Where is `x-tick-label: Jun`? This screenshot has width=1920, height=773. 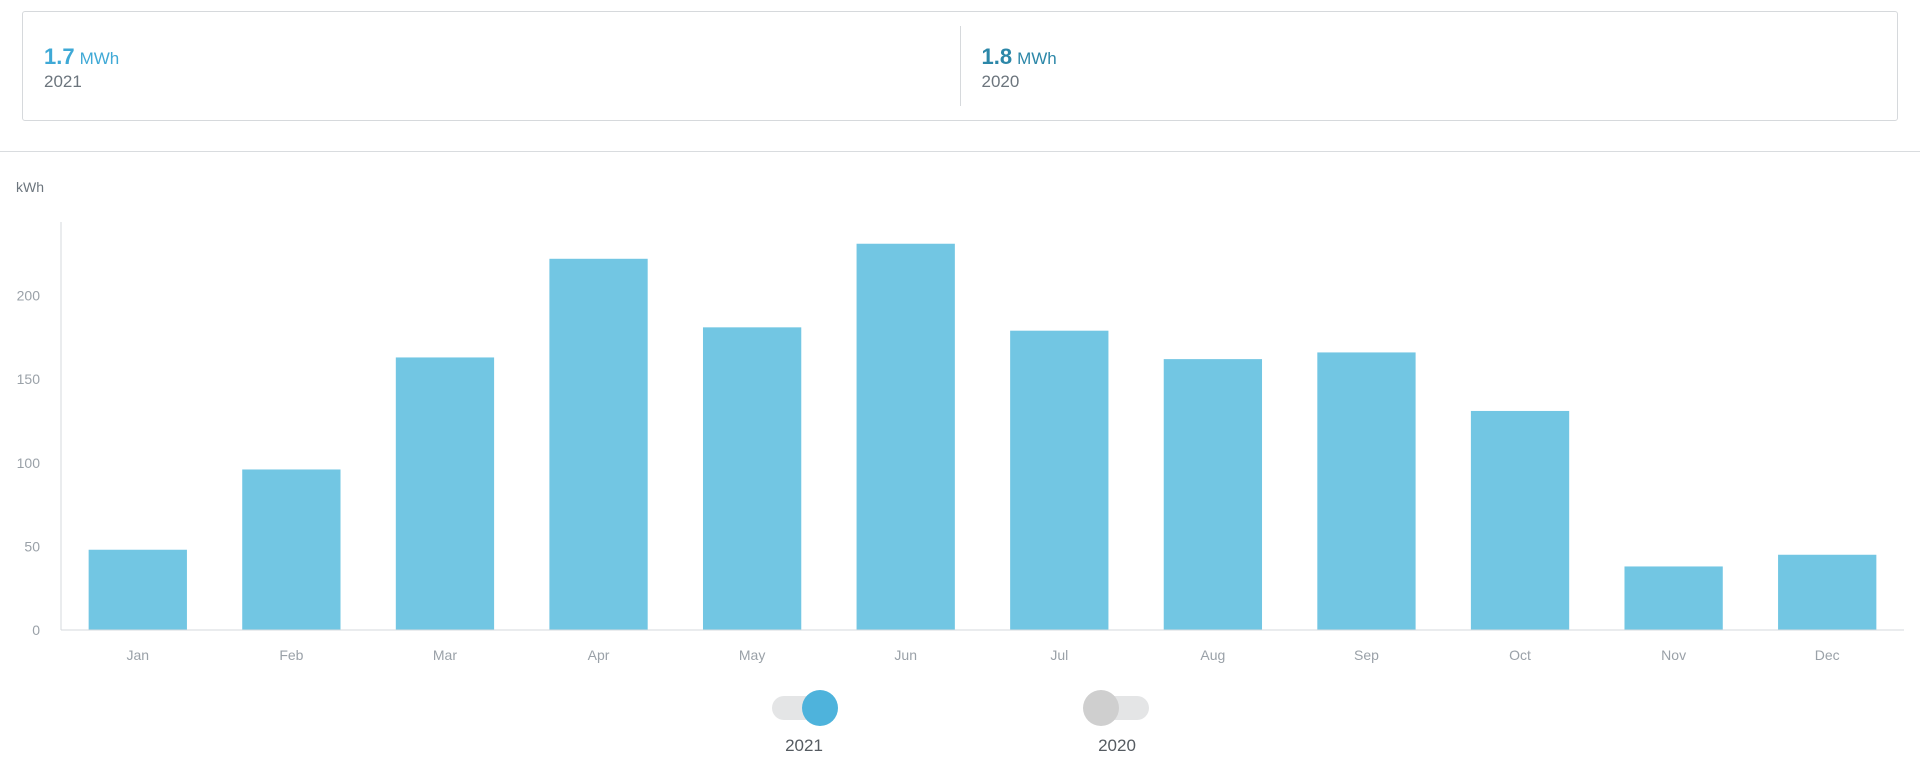
x-tick-label: Jun is located at coordinates (905, 655).